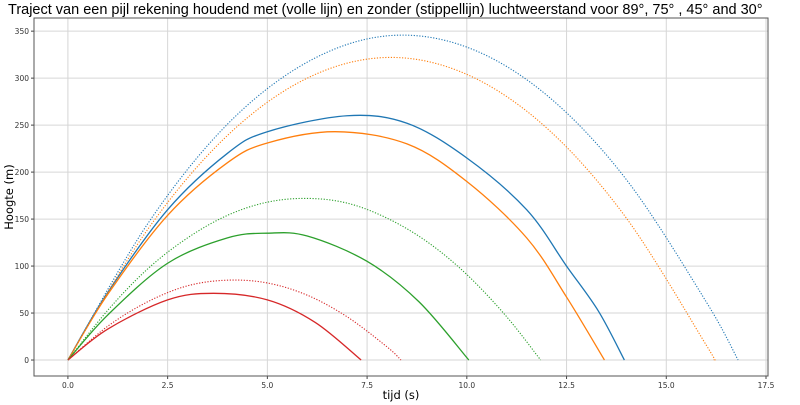  Describe the element at coordinates (401, 395) in the screenshot. I see `x-axis-label: tijd (s)` at that location.